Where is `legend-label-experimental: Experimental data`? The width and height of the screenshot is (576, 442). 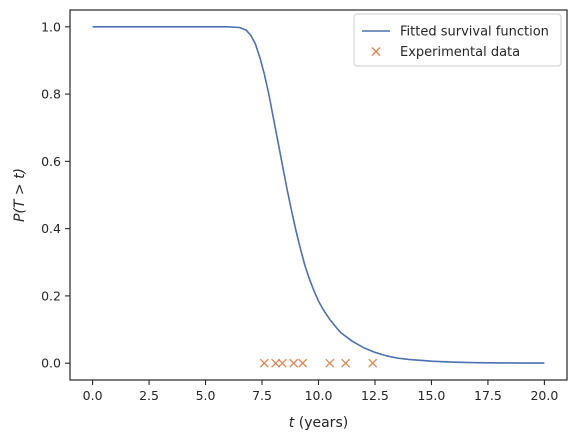
legend-label-experimental: Experimental data is located at coordinates (460, 52).